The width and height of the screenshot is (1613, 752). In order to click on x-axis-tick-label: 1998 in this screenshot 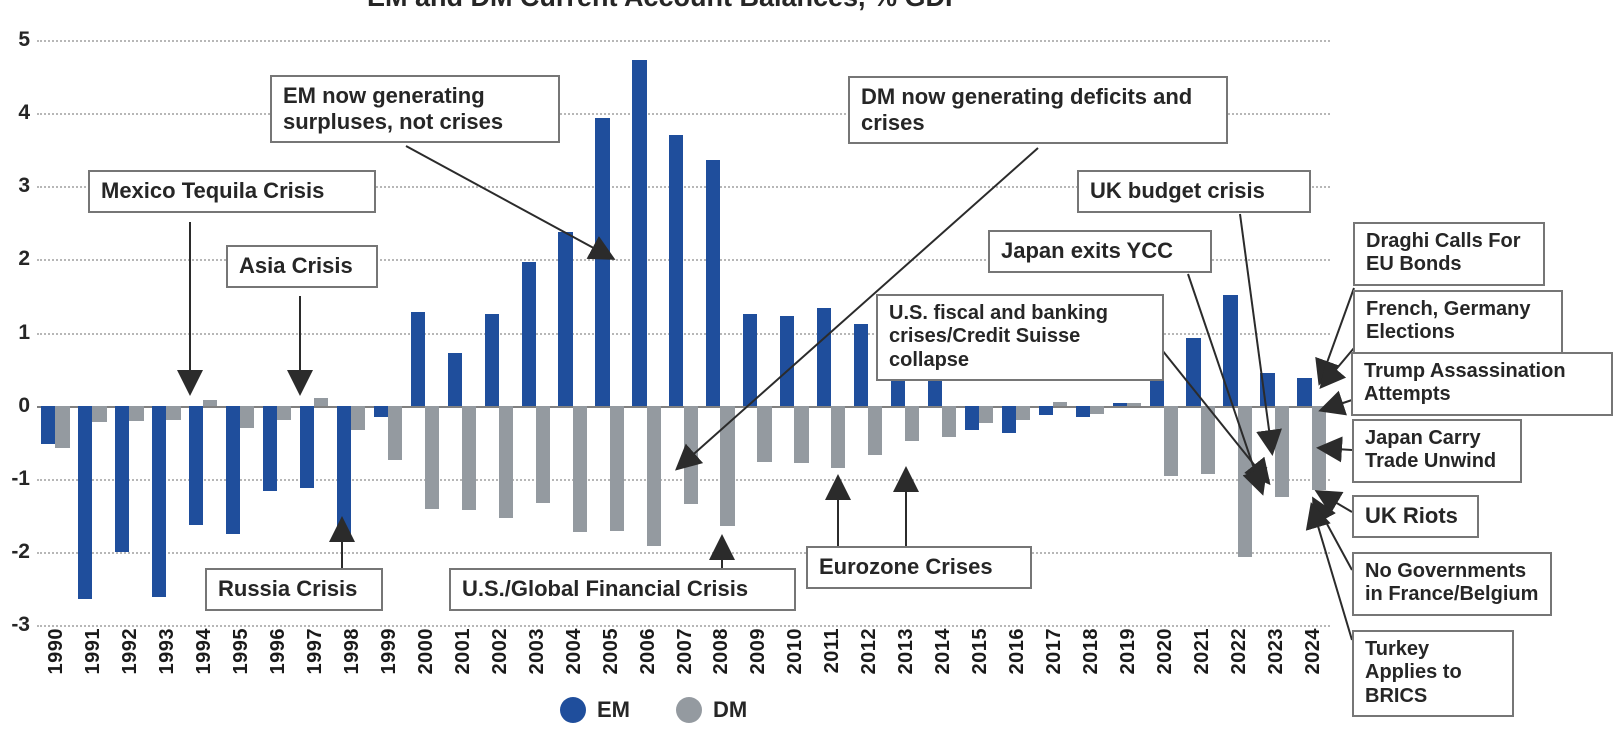, I will do `click(352, 651)`.